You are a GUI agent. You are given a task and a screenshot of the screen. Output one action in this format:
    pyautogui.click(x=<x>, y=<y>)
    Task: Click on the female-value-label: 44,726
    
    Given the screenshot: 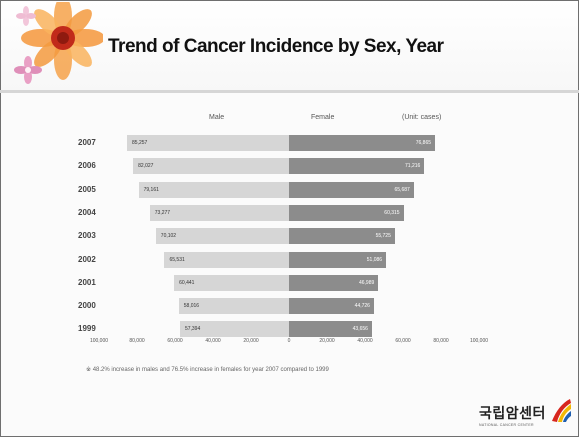 What is the action you would take?
    pyautogui.click(x=362, y=306)
    